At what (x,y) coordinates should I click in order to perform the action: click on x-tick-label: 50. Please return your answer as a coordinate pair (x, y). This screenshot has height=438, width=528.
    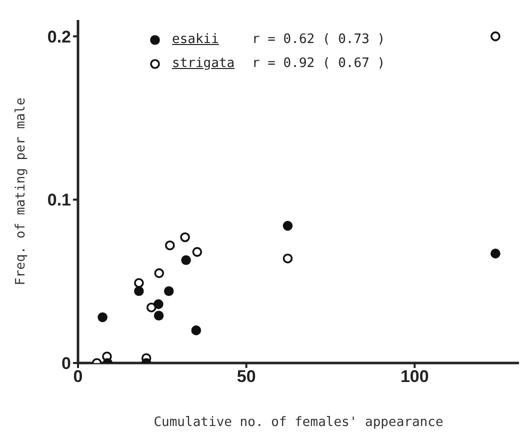
    Looking at the image, I should click on (246, 376).